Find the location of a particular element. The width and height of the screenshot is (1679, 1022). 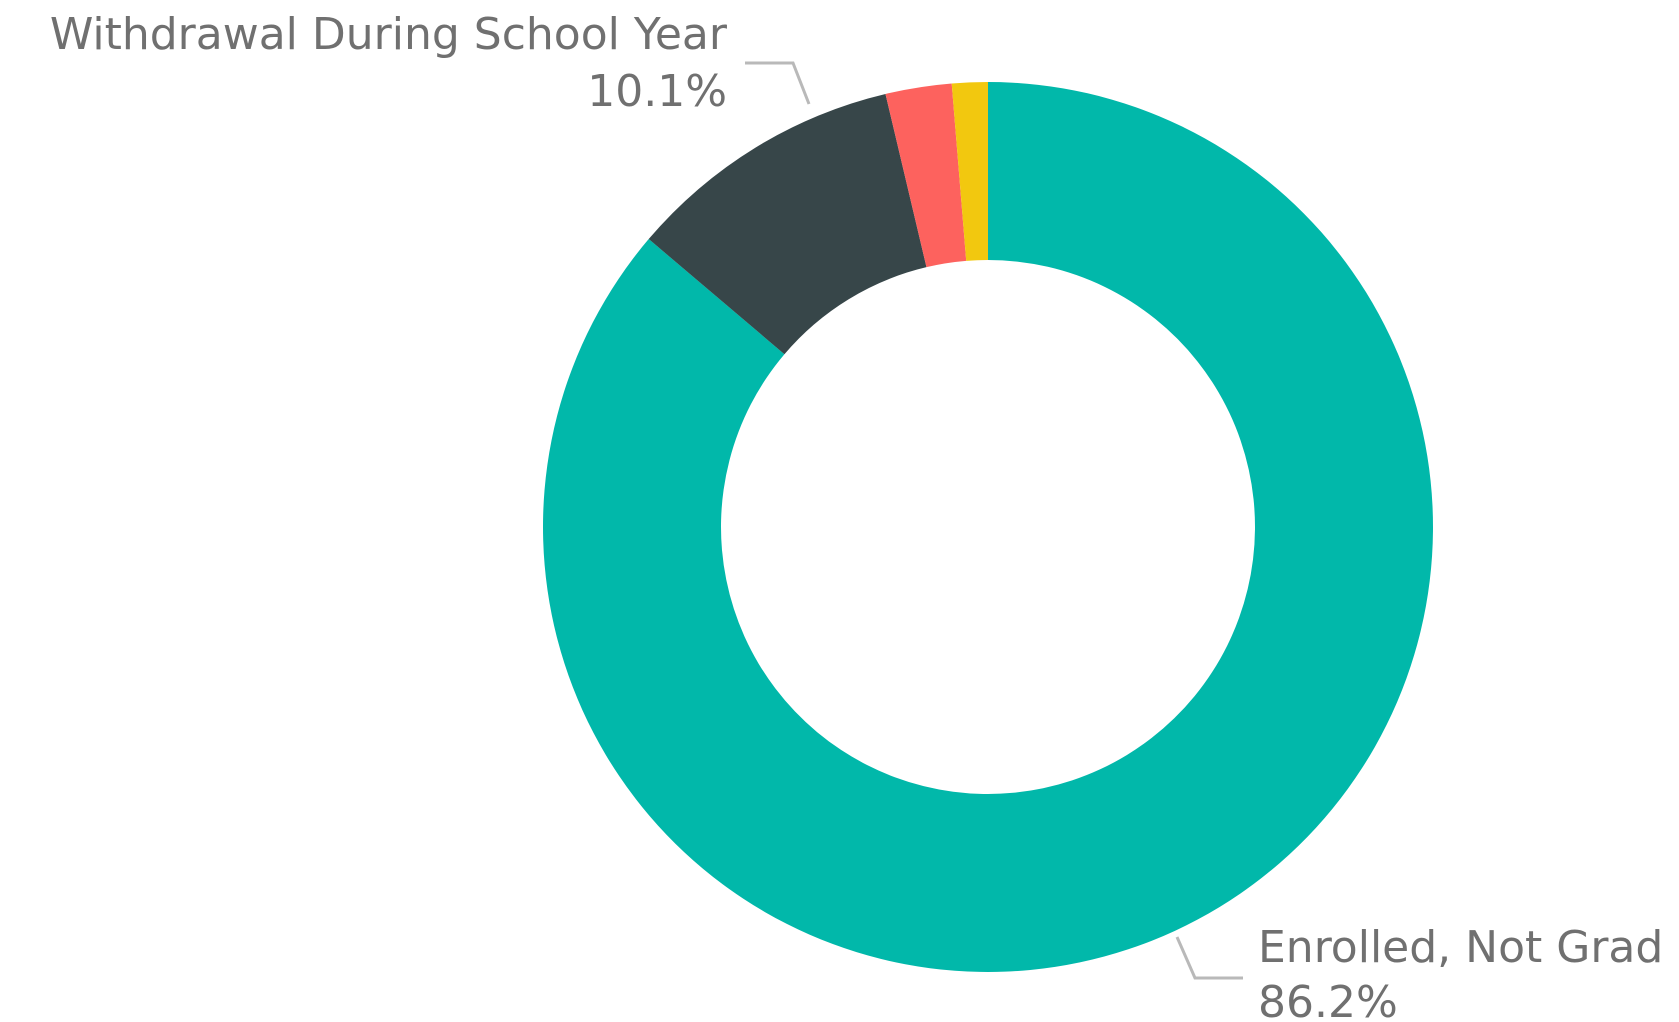

slice-label-enrolled: Enrolled, Not Grad is located at coordinates (1460, 947).